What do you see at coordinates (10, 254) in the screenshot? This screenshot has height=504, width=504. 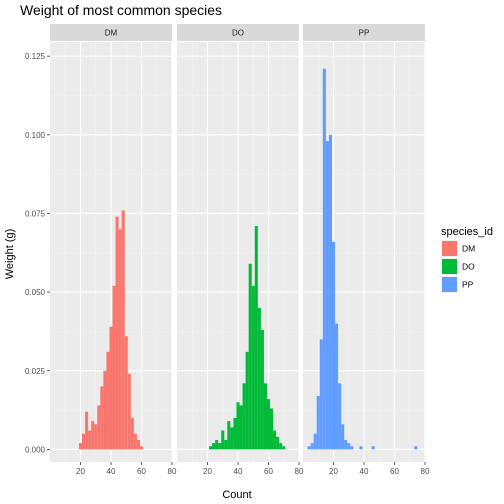 I see `y-axis-title: Weight (g)` at bounding box center [10, 254].